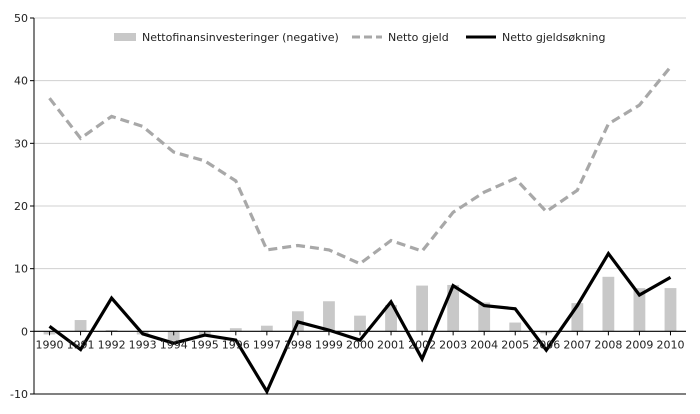  Describe the element at coordinates (484, 344) in the screenshot. I see `x-tick-label: 2004` at that location.